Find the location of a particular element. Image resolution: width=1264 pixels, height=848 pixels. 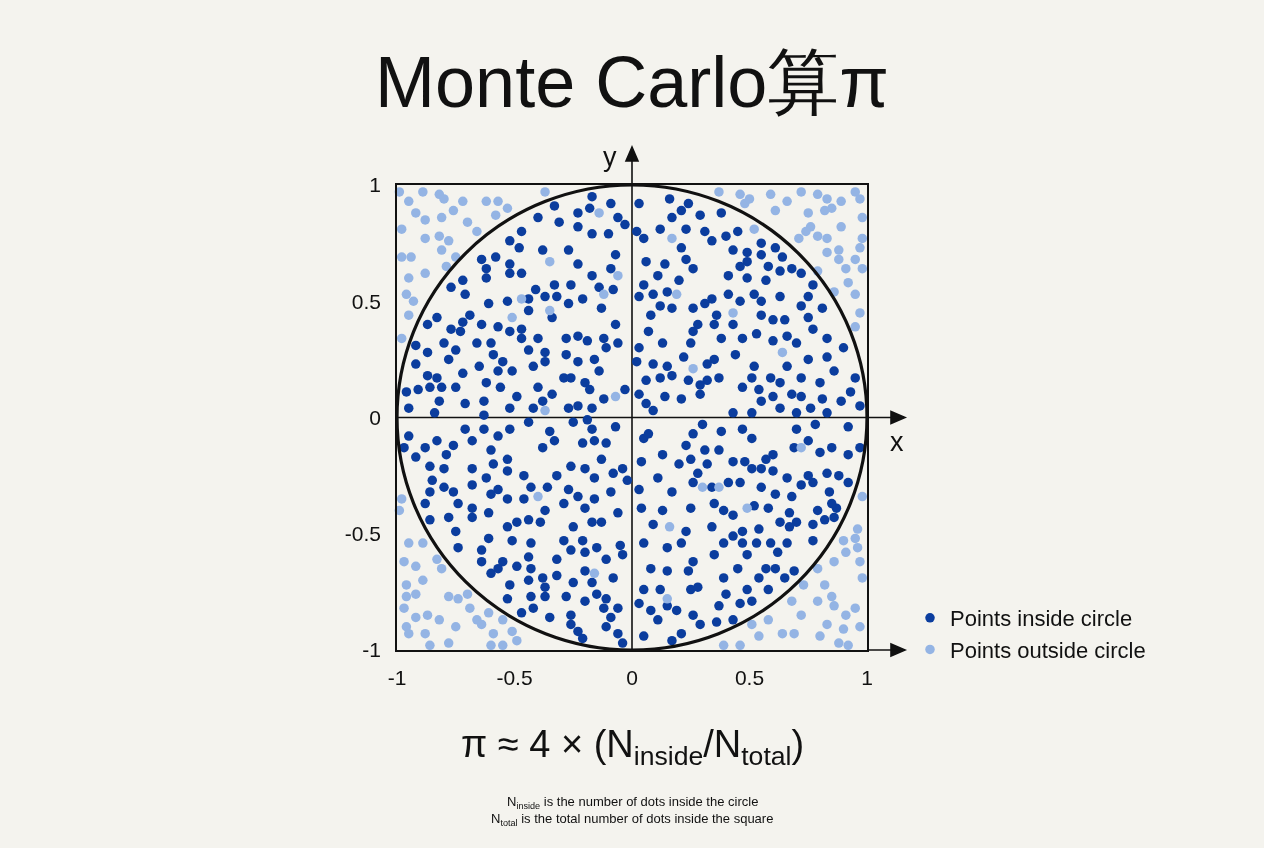

x-tick-label: 0 is located at coordinates (632, 677).